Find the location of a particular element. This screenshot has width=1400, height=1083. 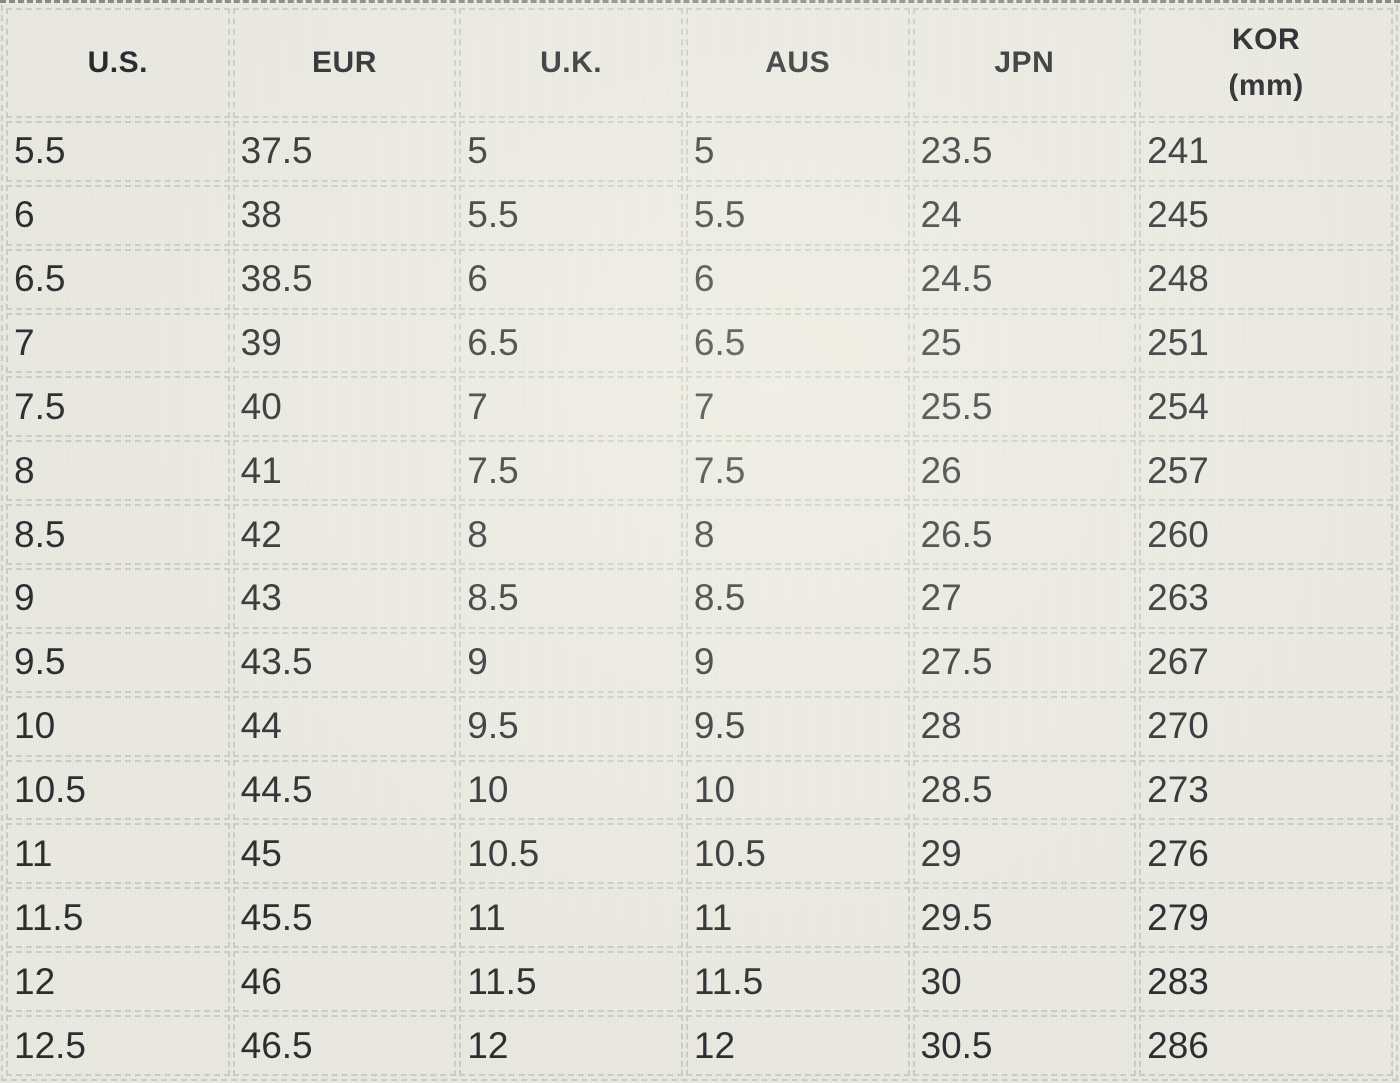

table-row: 10.5 44.5 10 10 28.5 273 is located at coordinates (699, 790).